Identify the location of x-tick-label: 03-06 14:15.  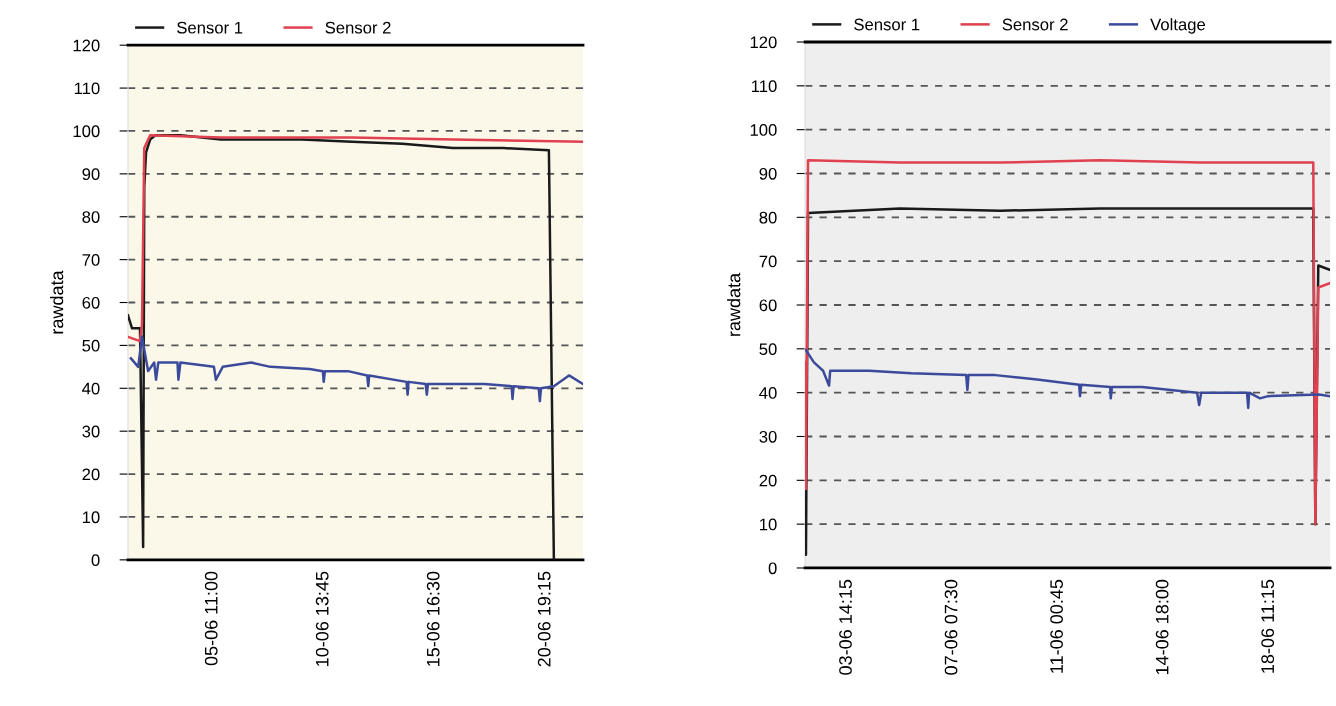
(845, 627).